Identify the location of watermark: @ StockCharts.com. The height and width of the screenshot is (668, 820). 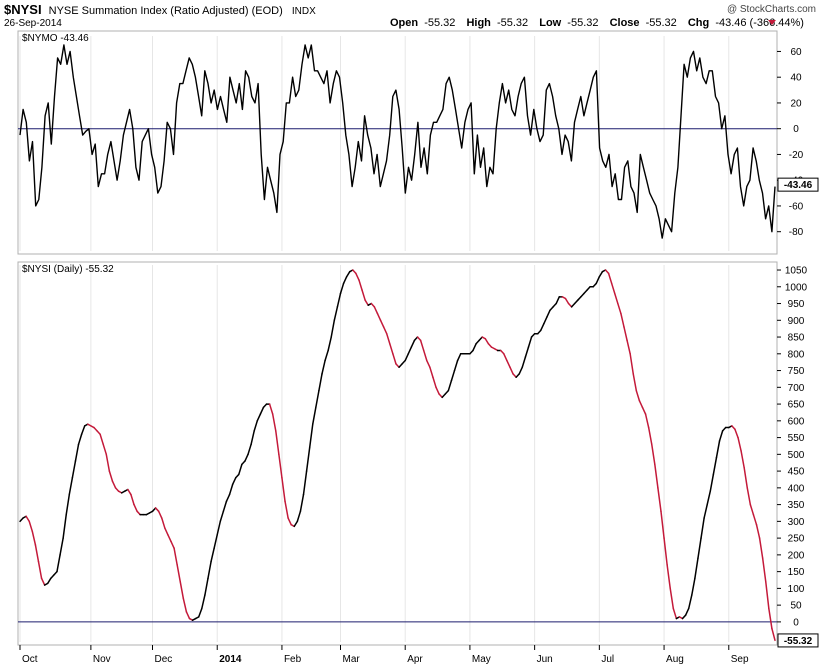
(771, 9).